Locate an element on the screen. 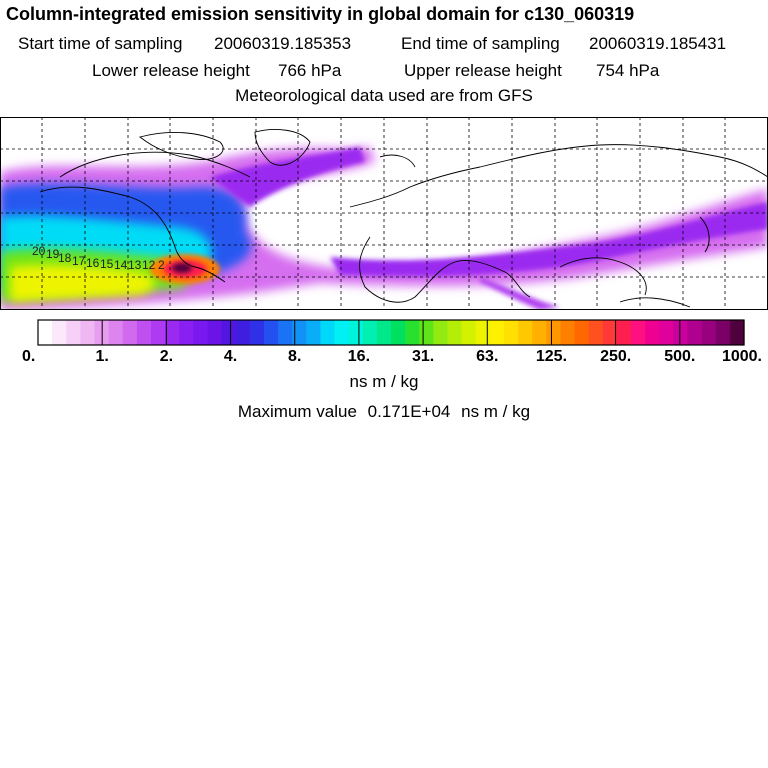 Image resolution: width=768 pixels, height=768 pixels. track-labels: 20 19 18 17 16 15 14 13 12 2 is located at coordinates (98, 258).